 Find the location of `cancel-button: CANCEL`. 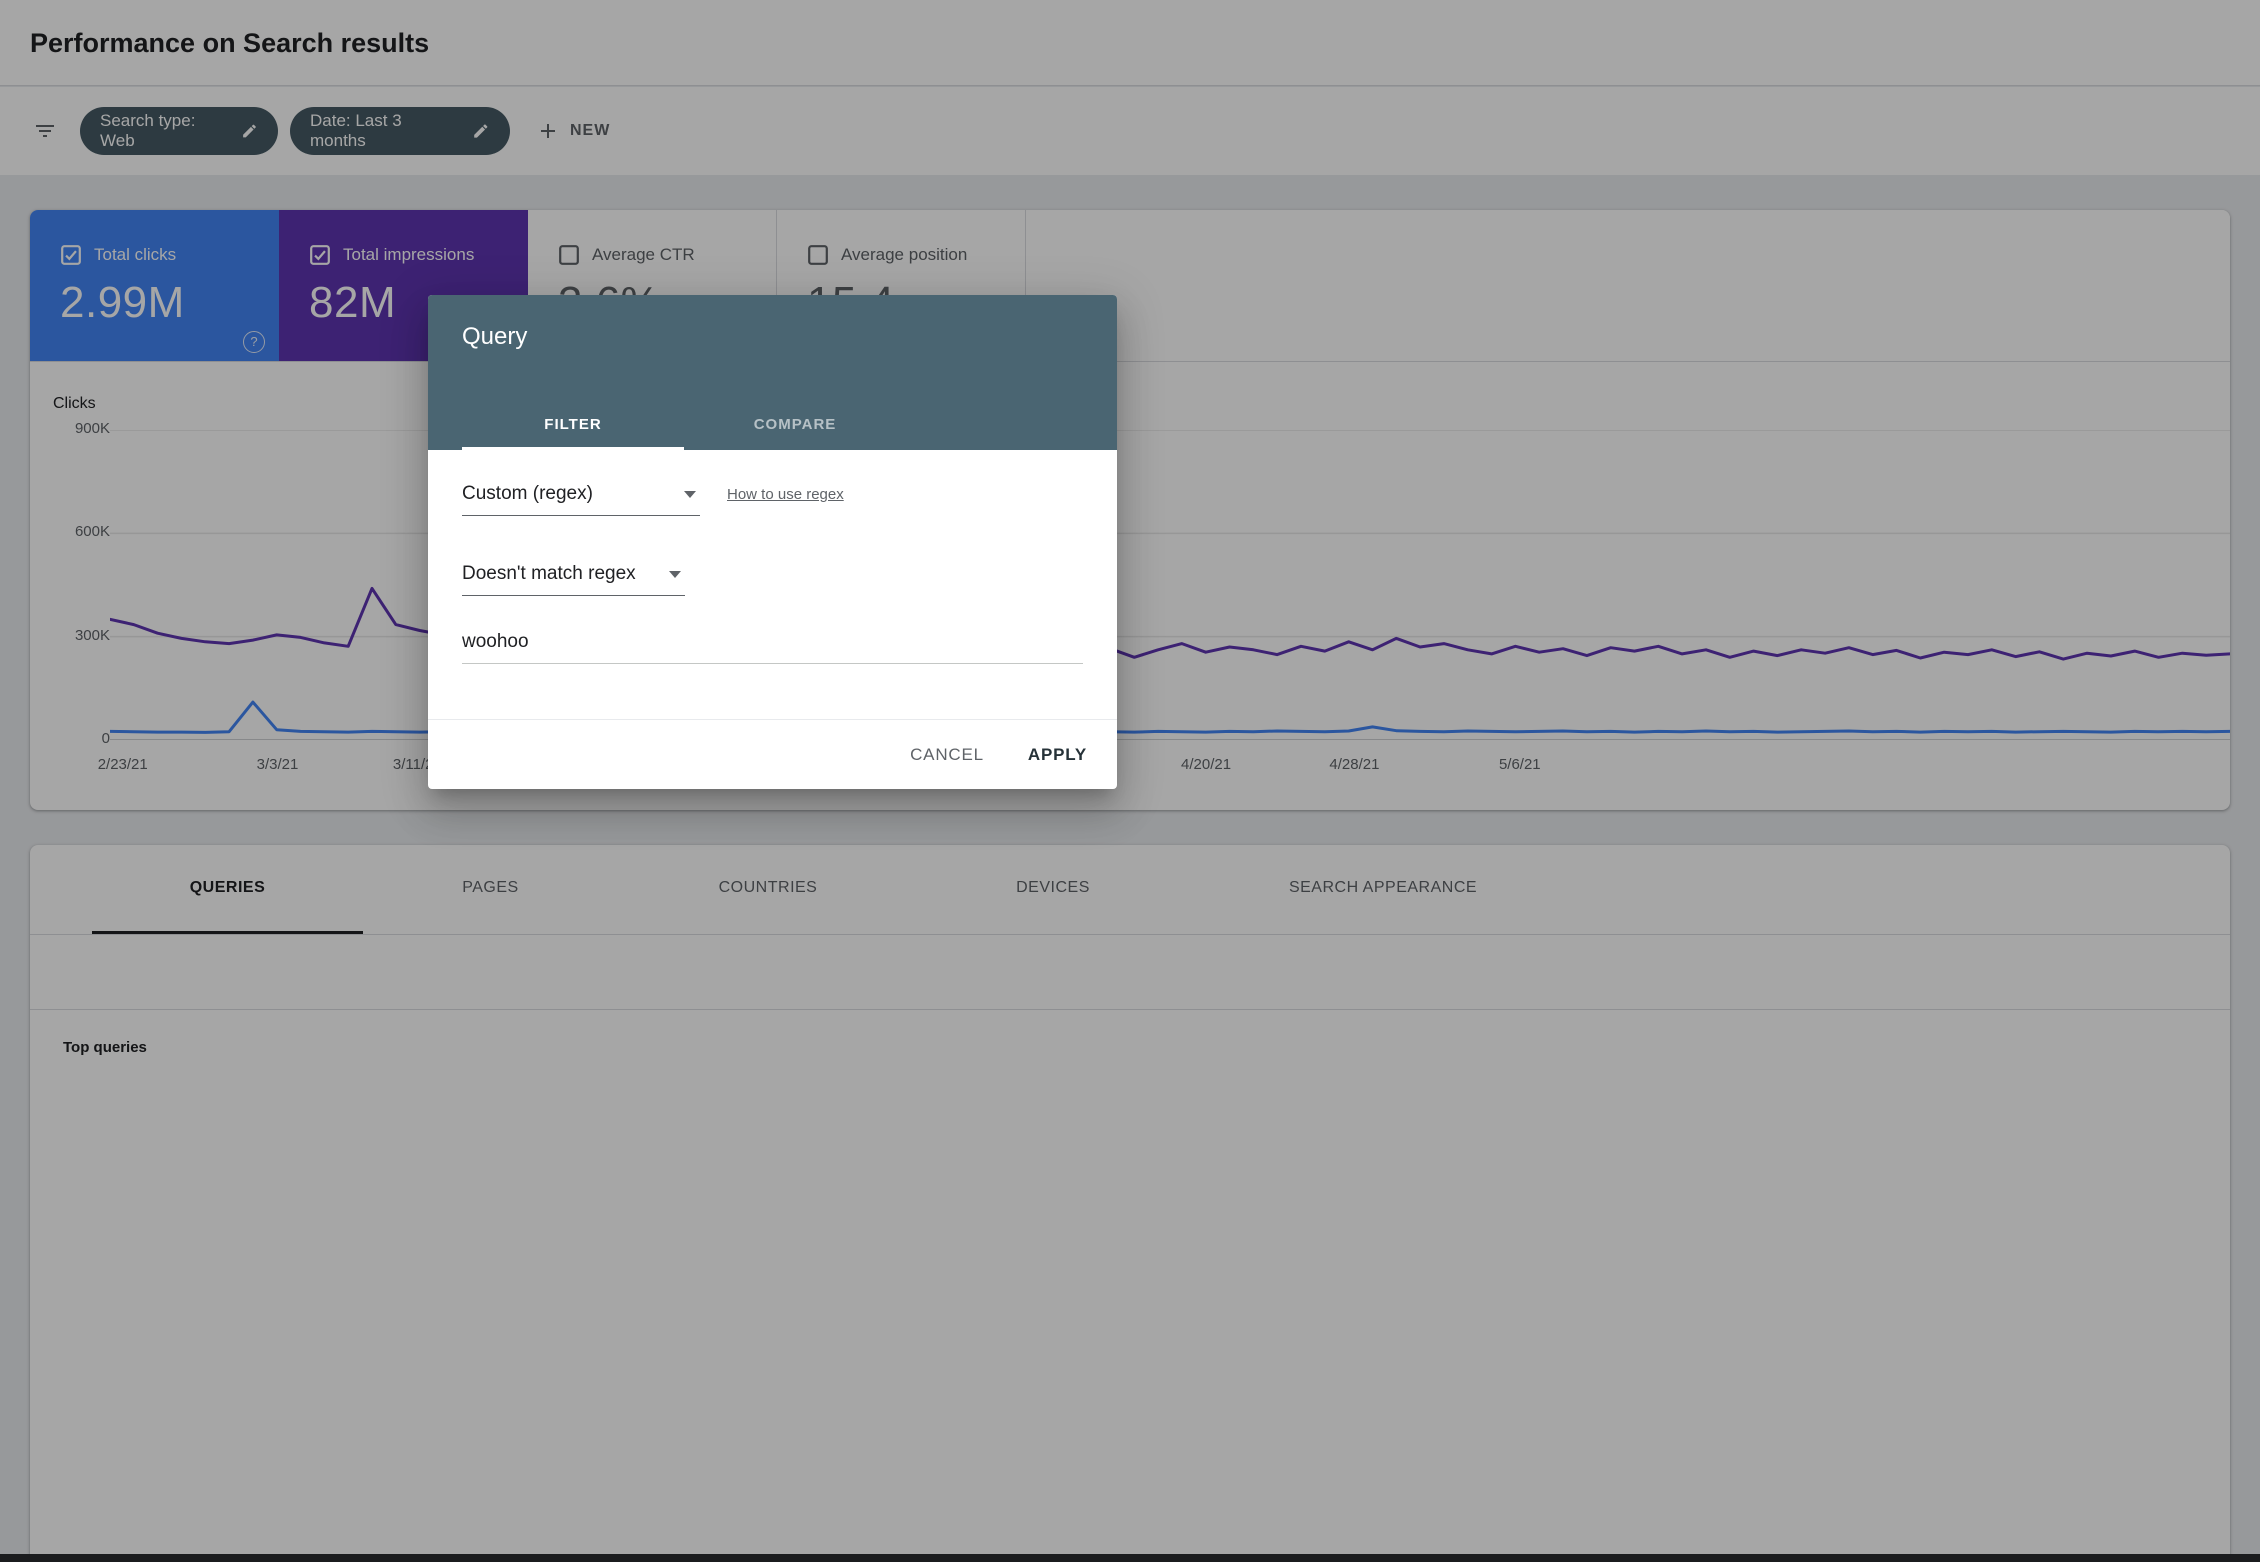

cancel-button: CANCEL is located at coordinates (947, 754).